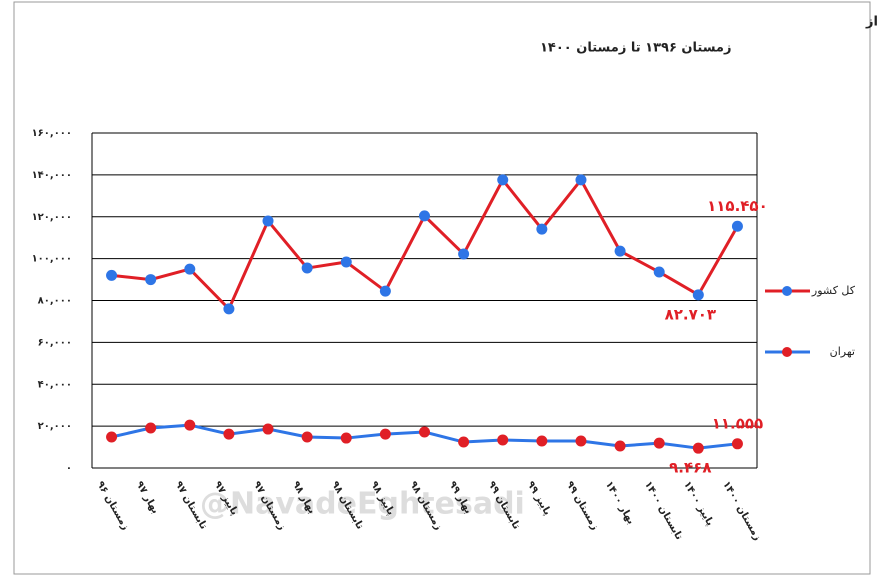 The width and height of the screenshot is (881, 581). Describe the element at coordinates (146, 498) in the screenshot. I see `x-tick-label: بهار ۹۷` at that location.